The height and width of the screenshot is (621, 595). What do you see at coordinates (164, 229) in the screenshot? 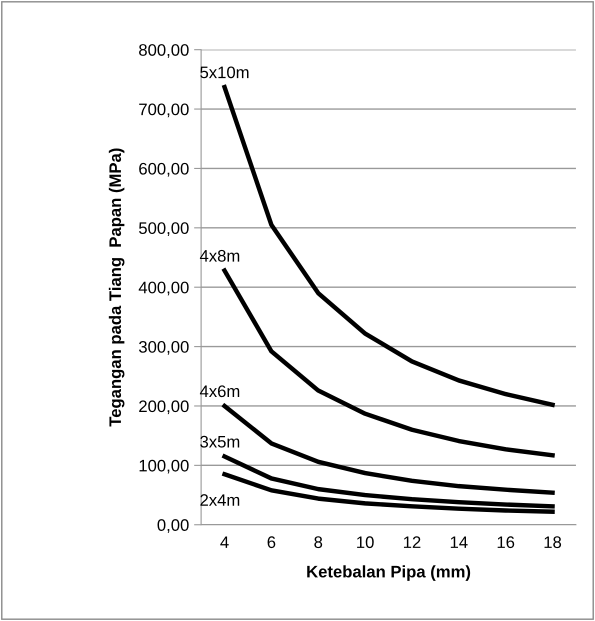
I see `y-tick-label: 500,00` at bounding box center [164, 229].